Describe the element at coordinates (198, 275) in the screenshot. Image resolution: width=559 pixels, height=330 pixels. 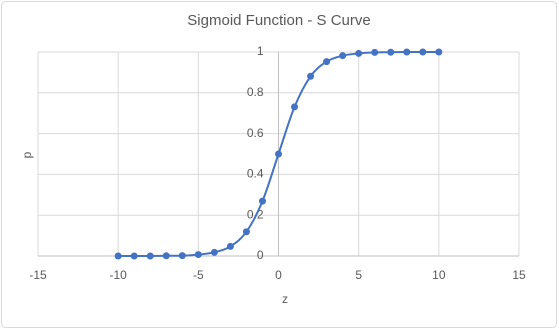
I see `x-tick-label: -5` at that location.